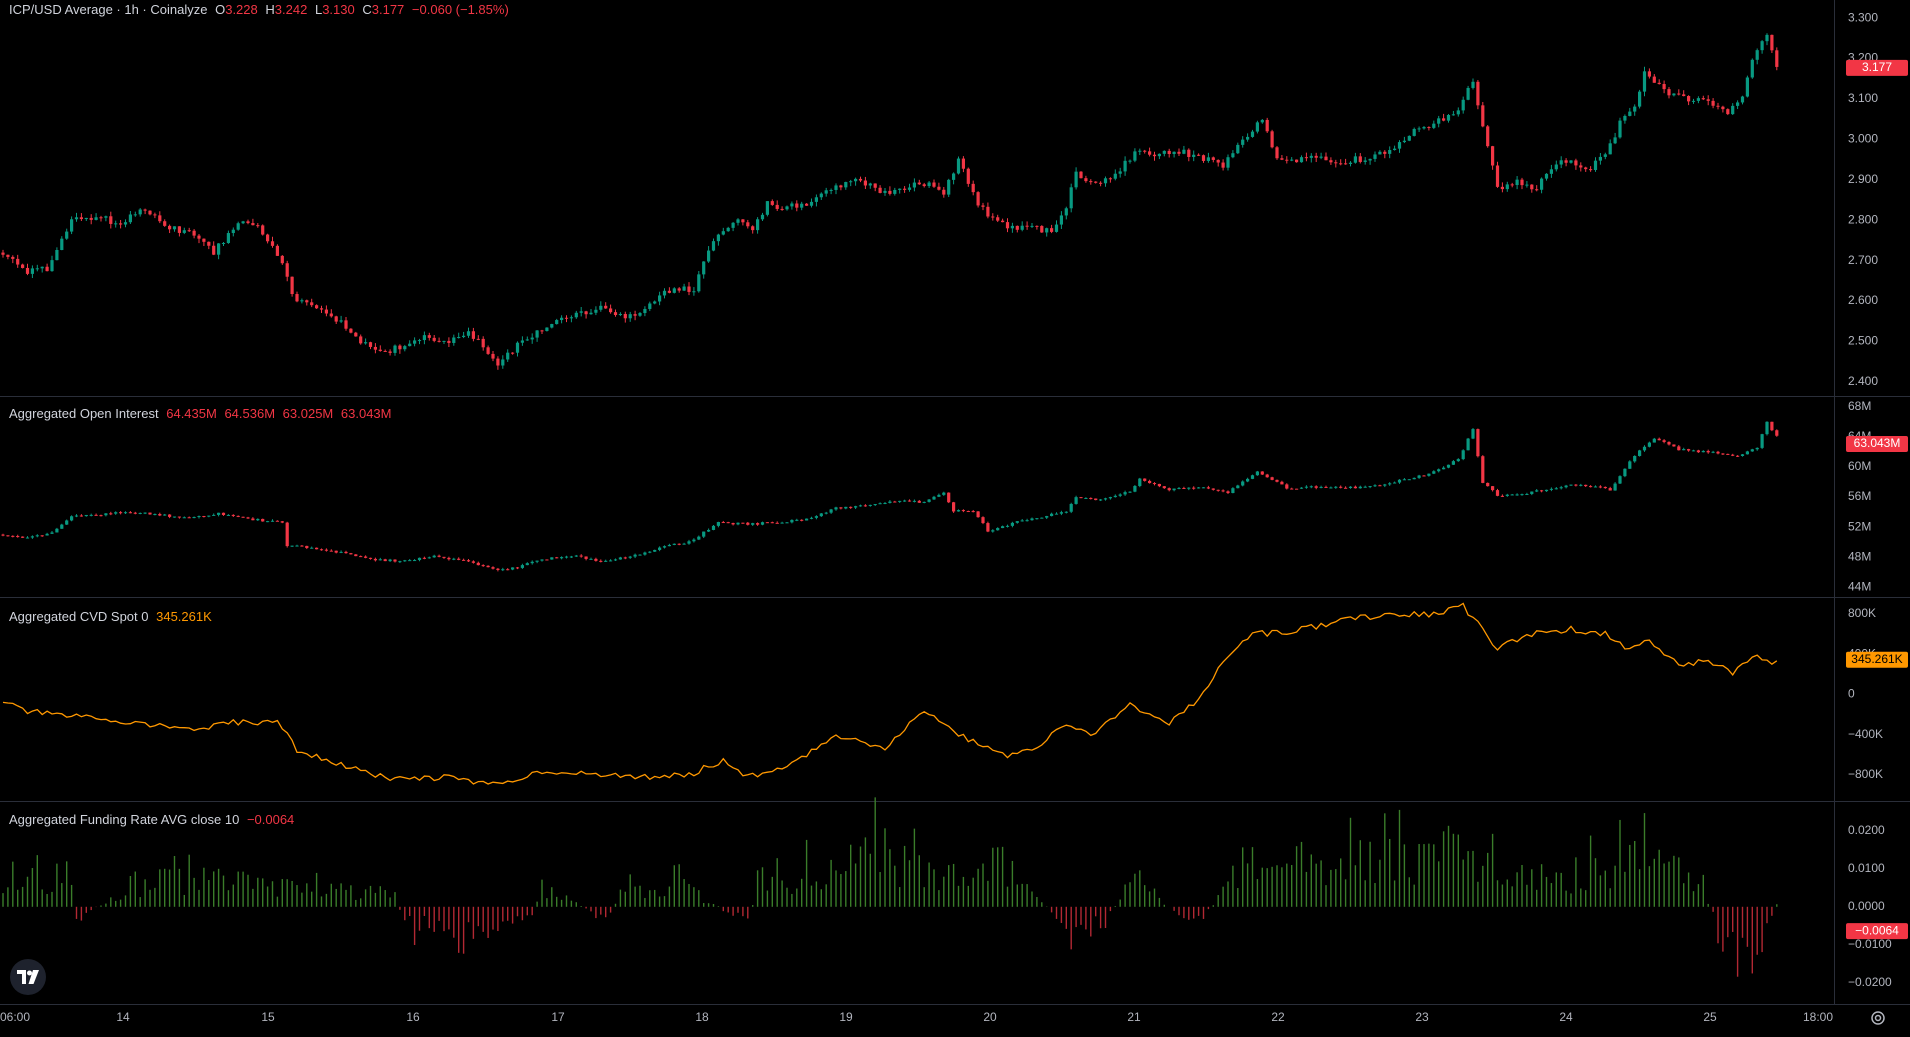 The height and width of the screenshot is (1037, 1910). I want to click on x-tick-label: 20, so click(990, 1017).